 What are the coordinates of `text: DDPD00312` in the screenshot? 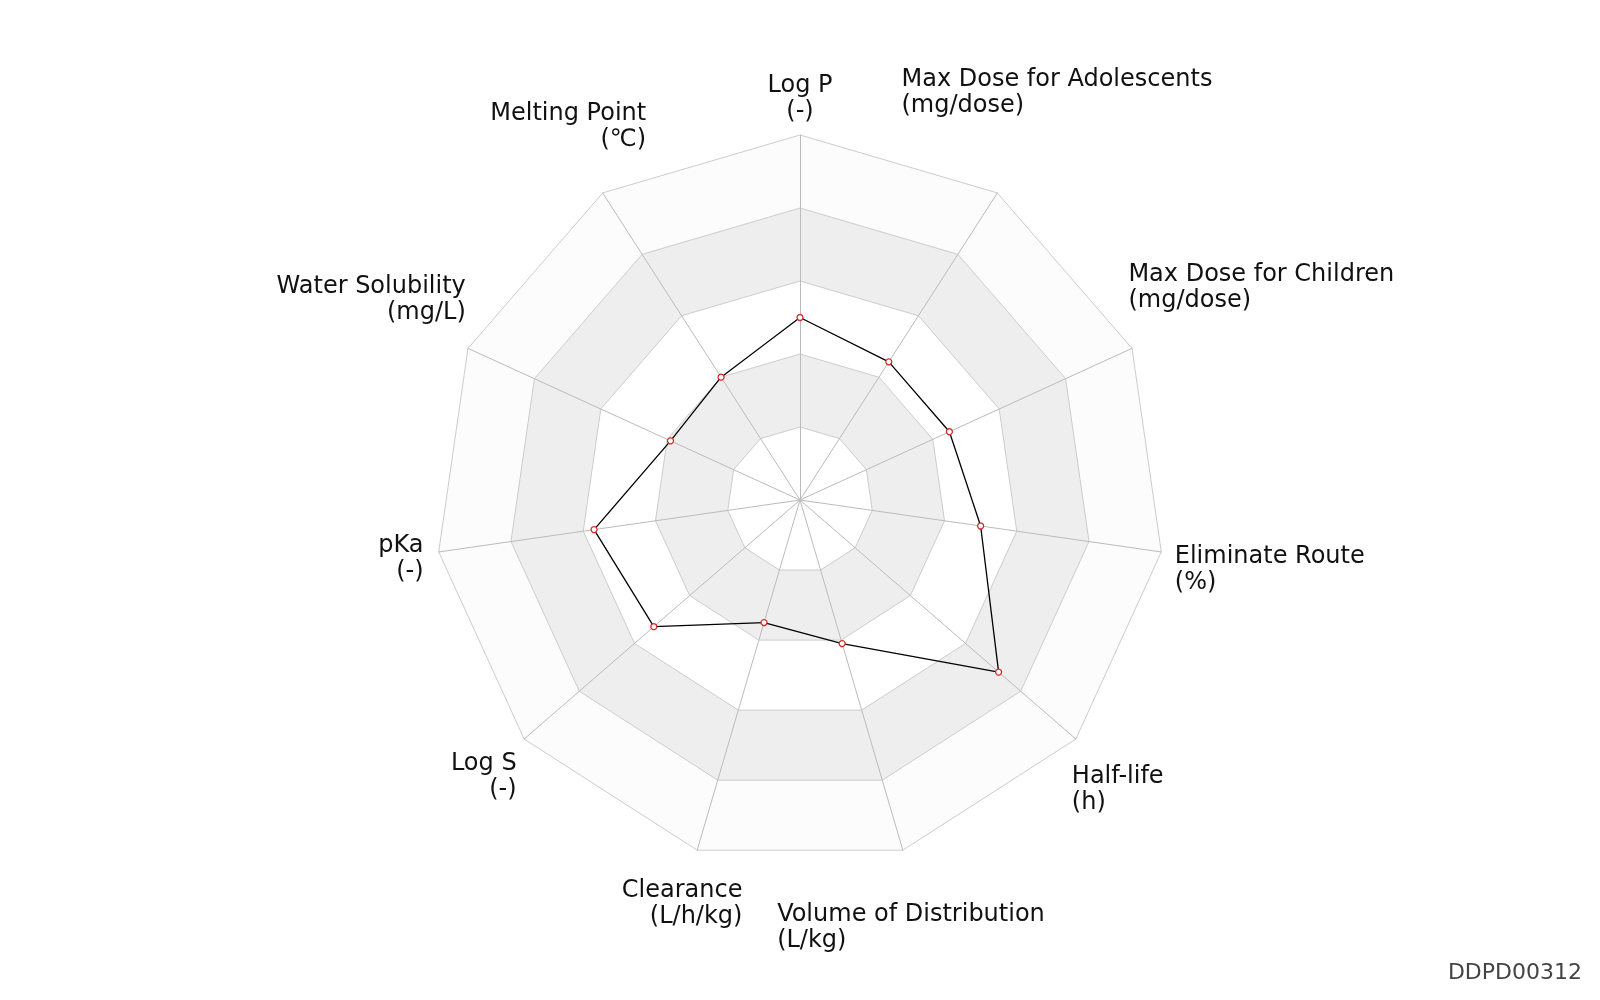 It's located at (1514, 971).